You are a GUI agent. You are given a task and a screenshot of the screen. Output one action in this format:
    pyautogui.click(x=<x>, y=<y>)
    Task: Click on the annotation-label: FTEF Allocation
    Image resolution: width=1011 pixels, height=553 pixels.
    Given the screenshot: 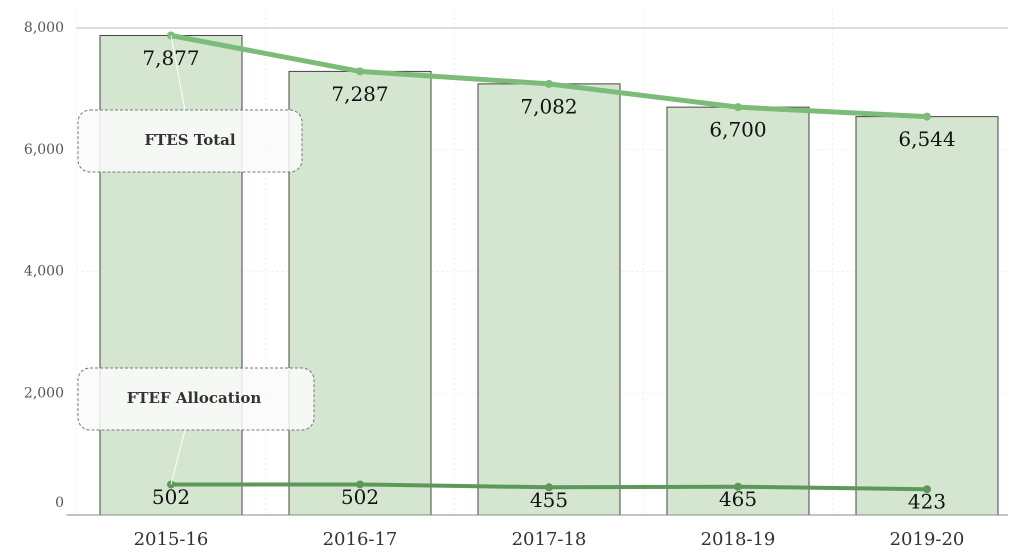 What is the action you would take?
    pyautogui.click(x=194, y=398)
    